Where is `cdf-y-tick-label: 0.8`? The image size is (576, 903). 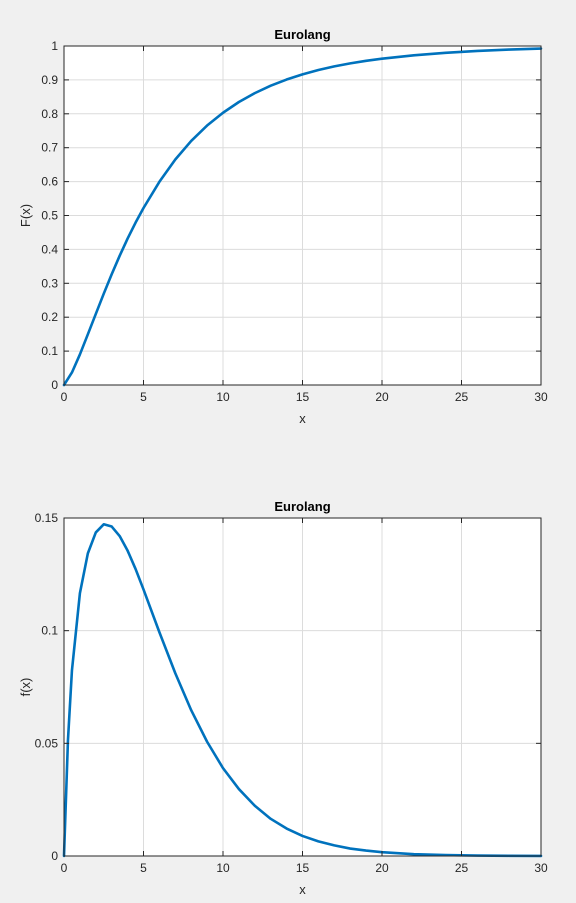 cdf-y-tick-label: 0.8 is located at coordinates (49, 114).